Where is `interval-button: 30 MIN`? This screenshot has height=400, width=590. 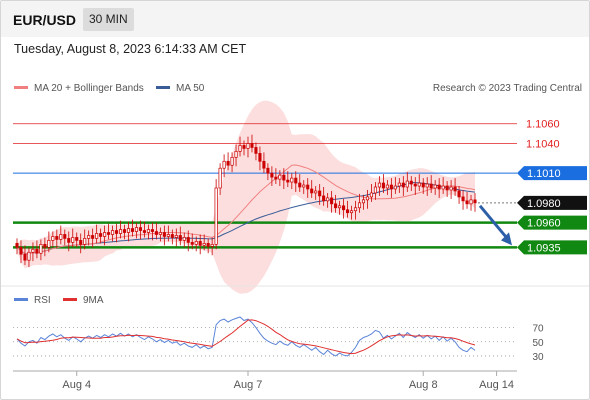
interval-button: 30 MIN is located at coordinates (108, 19).